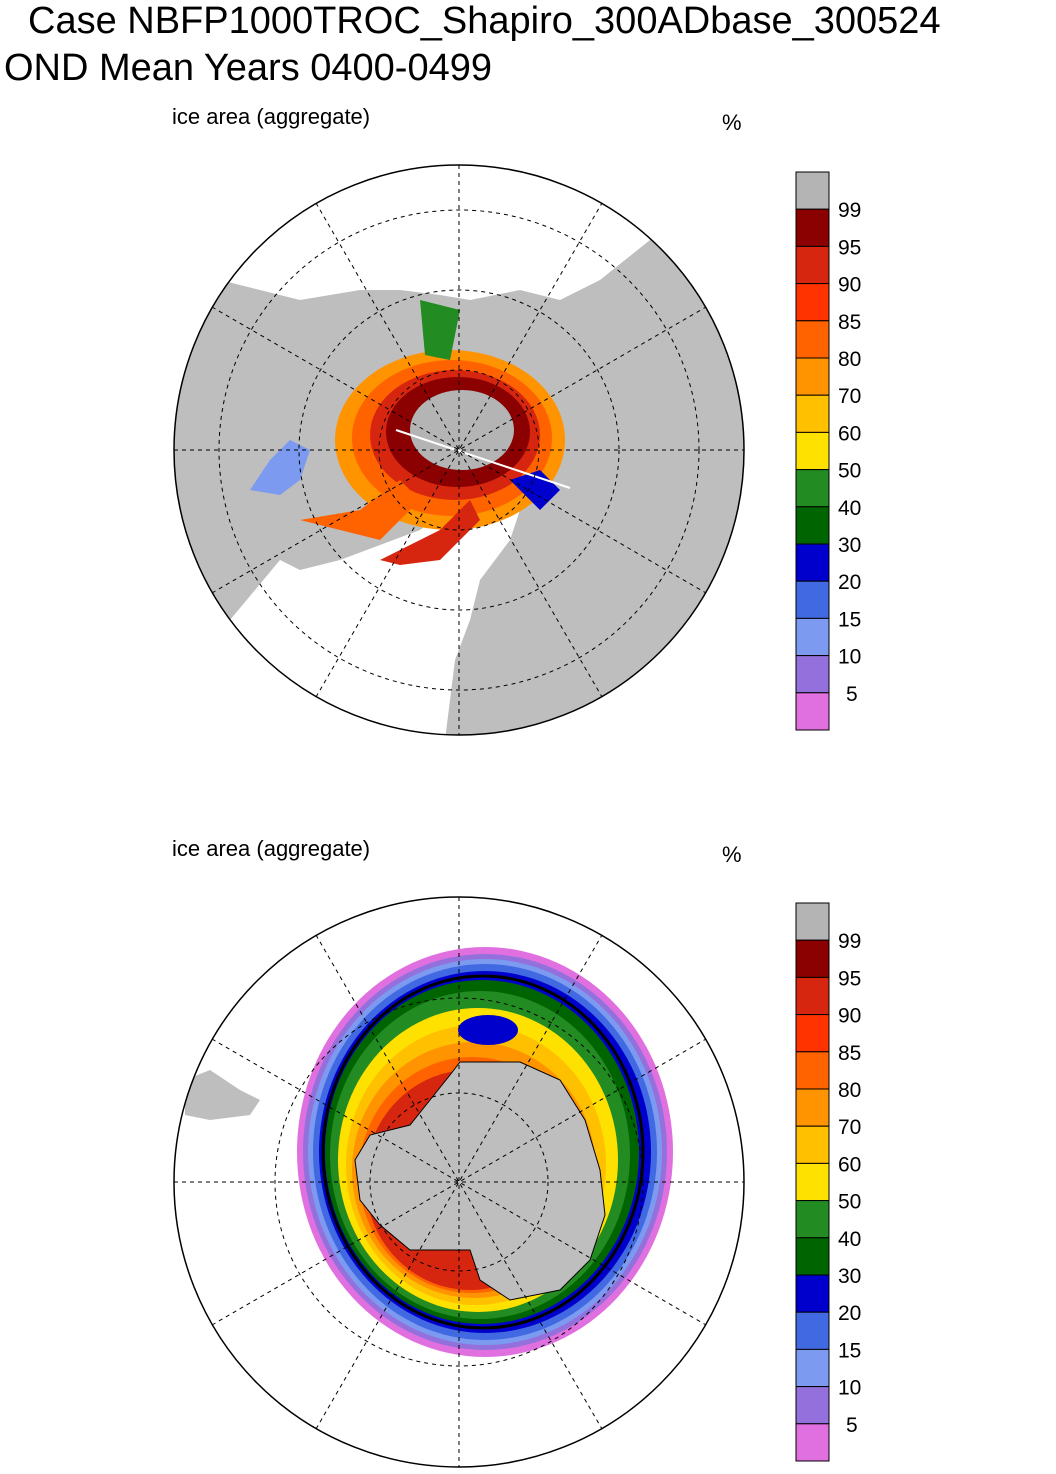 Image resolution: width=1056 pixels, height=1474 pixels. What do you see at coordinates (248, 68) in the screenshot?
I see `plot-title-period: OND Mean Years 0400-0499` at bounding box center [248, 68].